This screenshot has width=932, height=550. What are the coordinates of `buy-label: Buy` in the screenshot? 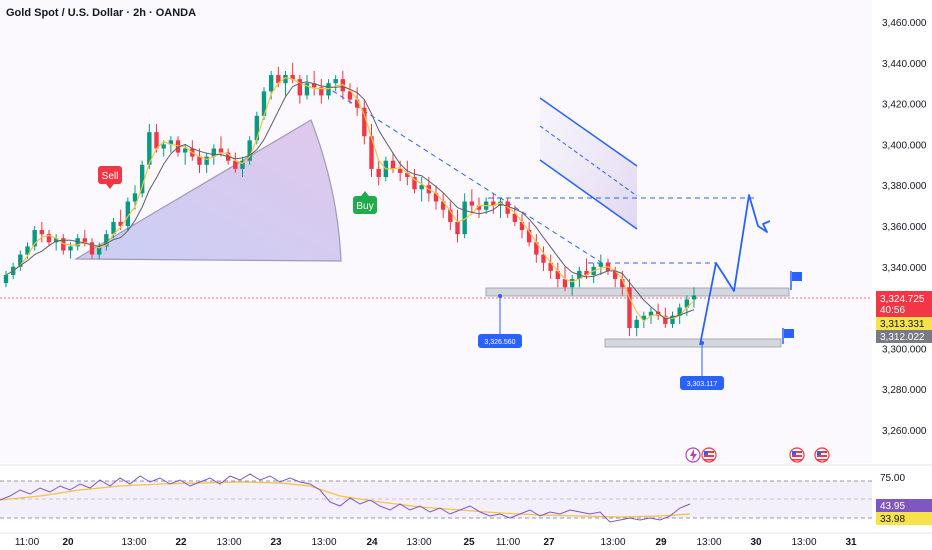 It's located at (365, 202).